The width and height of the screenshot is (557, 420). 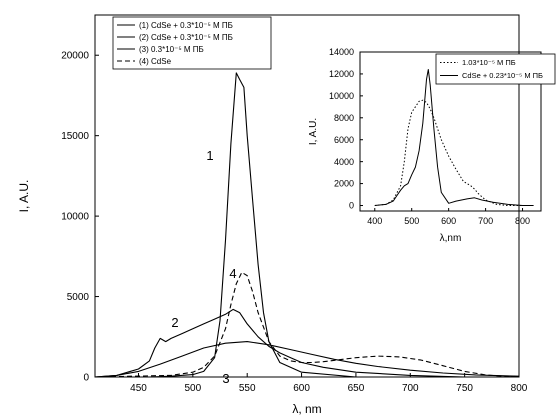 What do you see at coordinates (307, 359) in the screenshot?
I see `main-series-3-line` at bounding box center [307, 359].